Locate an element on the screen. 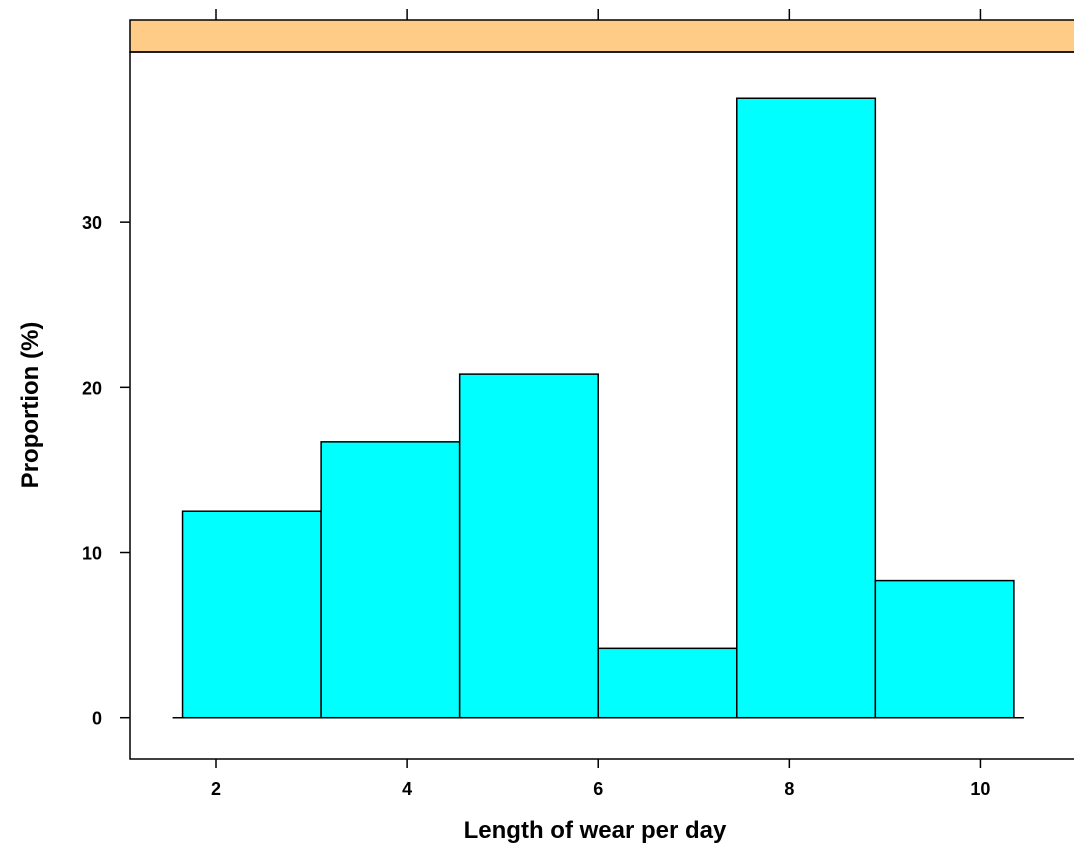  y-tick-label: 20 is located at coordinates (92, 388).